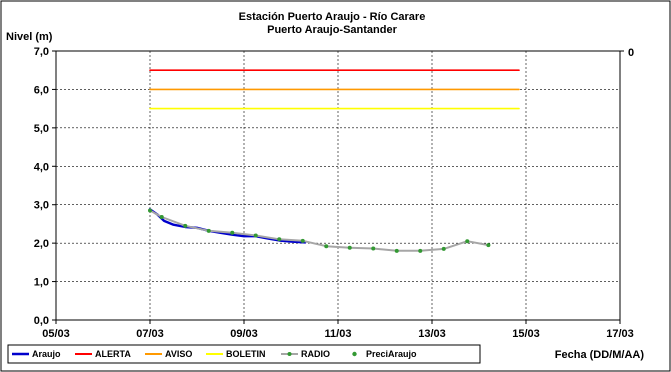  I want to click on y-tick-label: 0,0, so click(41, 321).